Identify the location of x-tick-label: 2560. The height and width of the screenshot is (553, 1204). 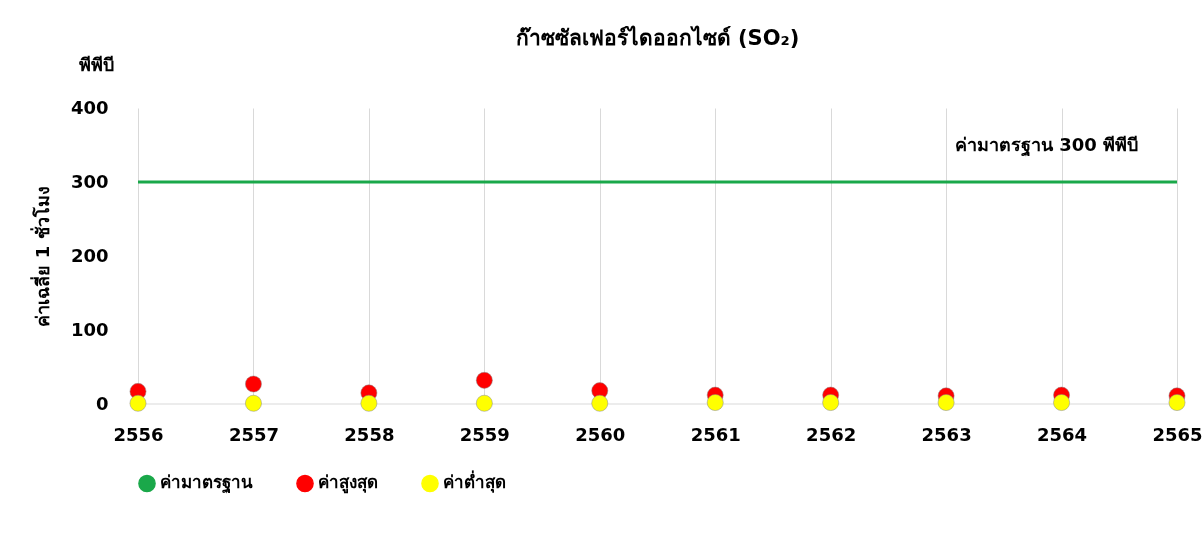
(600, 434).